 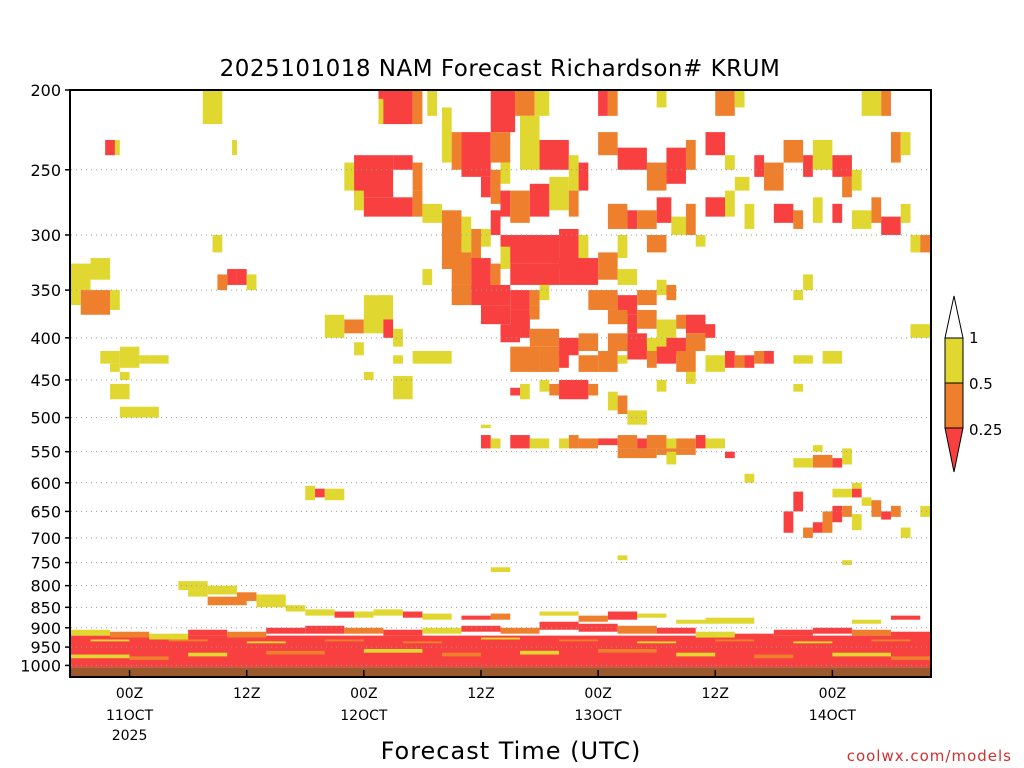 I want to click on legend: 1 0.5 0.25, so click(x=973, y=384).